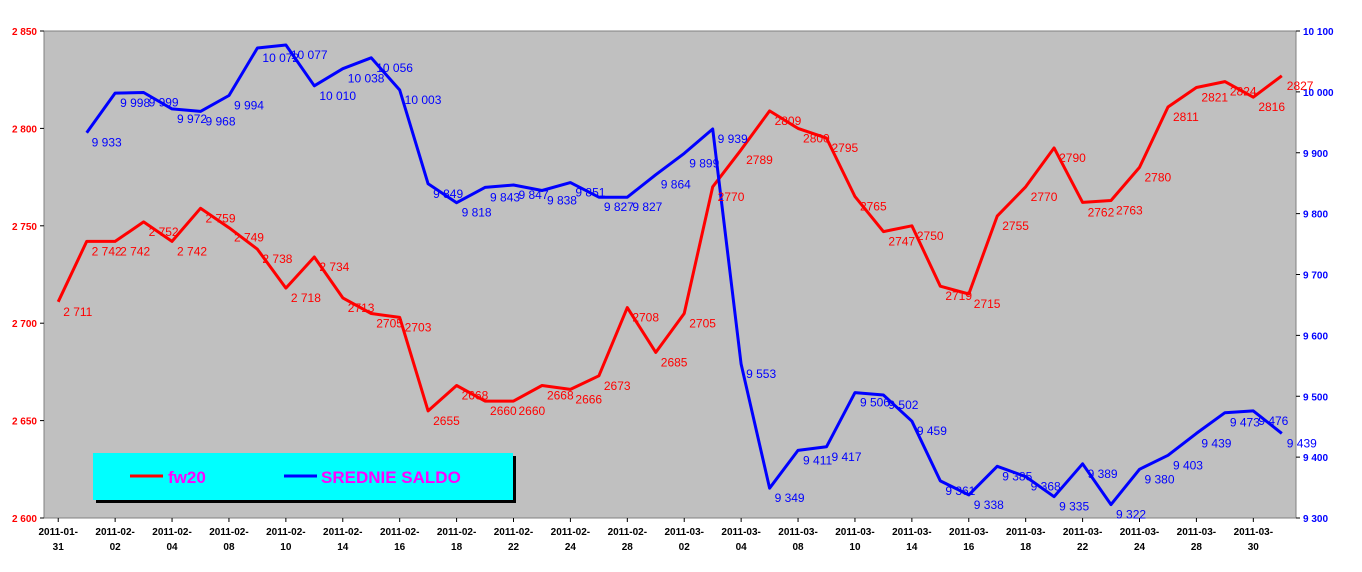 The width and height of the screenshot is (1362, 572). I want to click on data-label-fw20: 2809, so click(788, 121).